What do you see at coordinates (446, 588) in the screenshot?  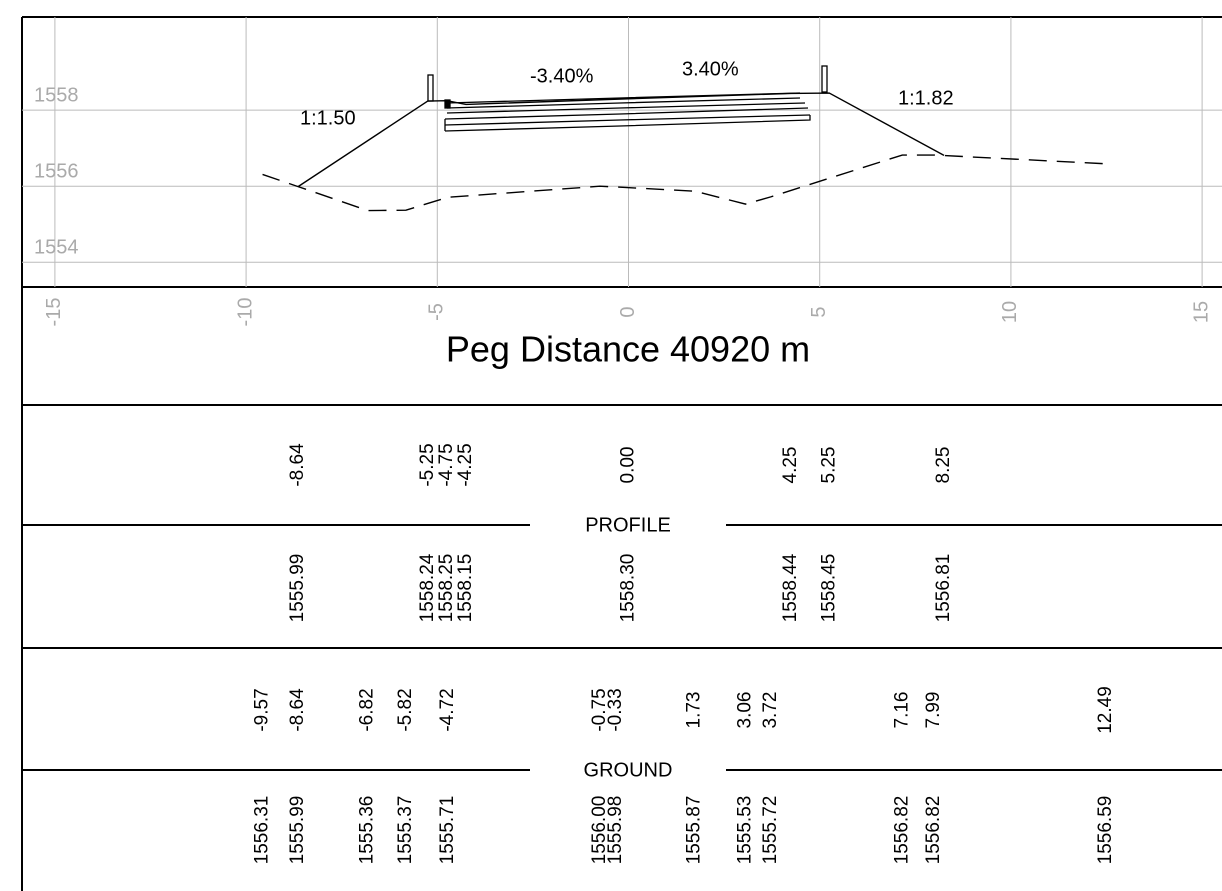 I see `elevation-label: 1558.25` at bounding box center [446, 588].